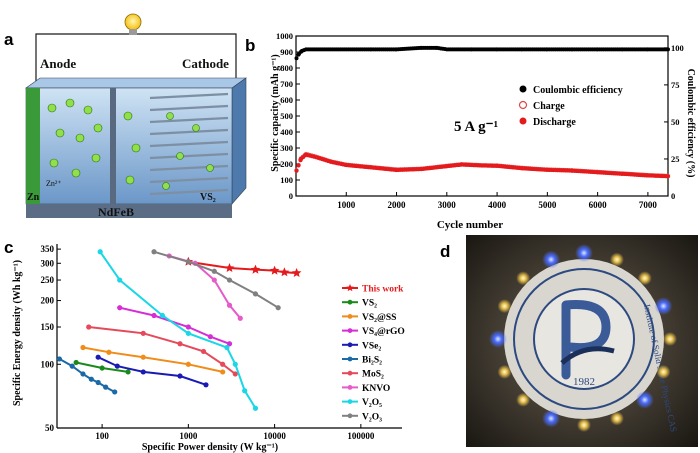  What do you see at coordinates (583, 338) in the screenshot?
I see `led-ring` at bounding box center [583, 338].